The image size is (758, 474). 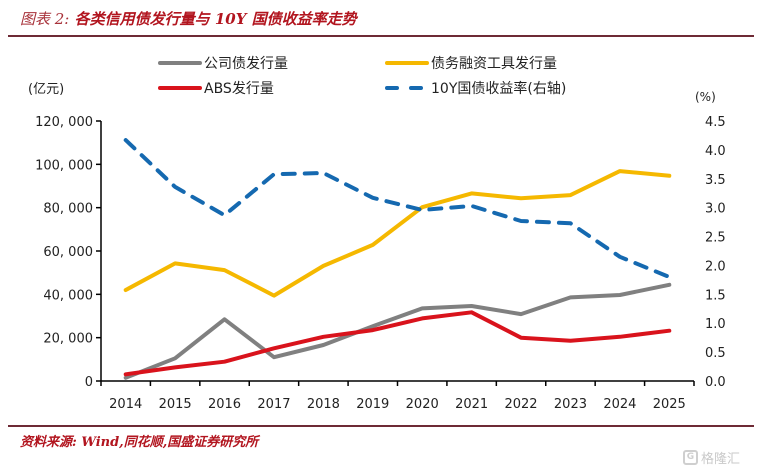 I want to click on y-tick-label-left: 80, 000, so click(x=68, y=209).